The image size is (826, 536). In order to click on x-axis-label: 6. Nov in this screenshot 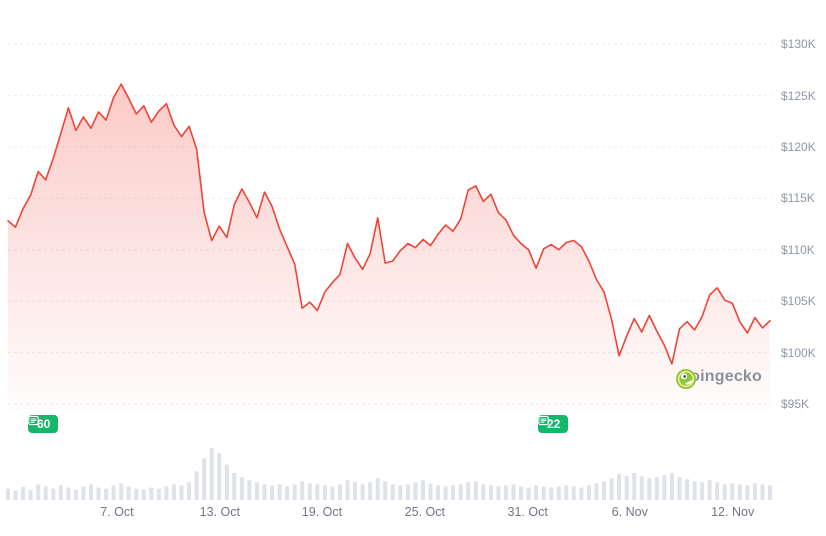, I will do `click(629, 512)`.